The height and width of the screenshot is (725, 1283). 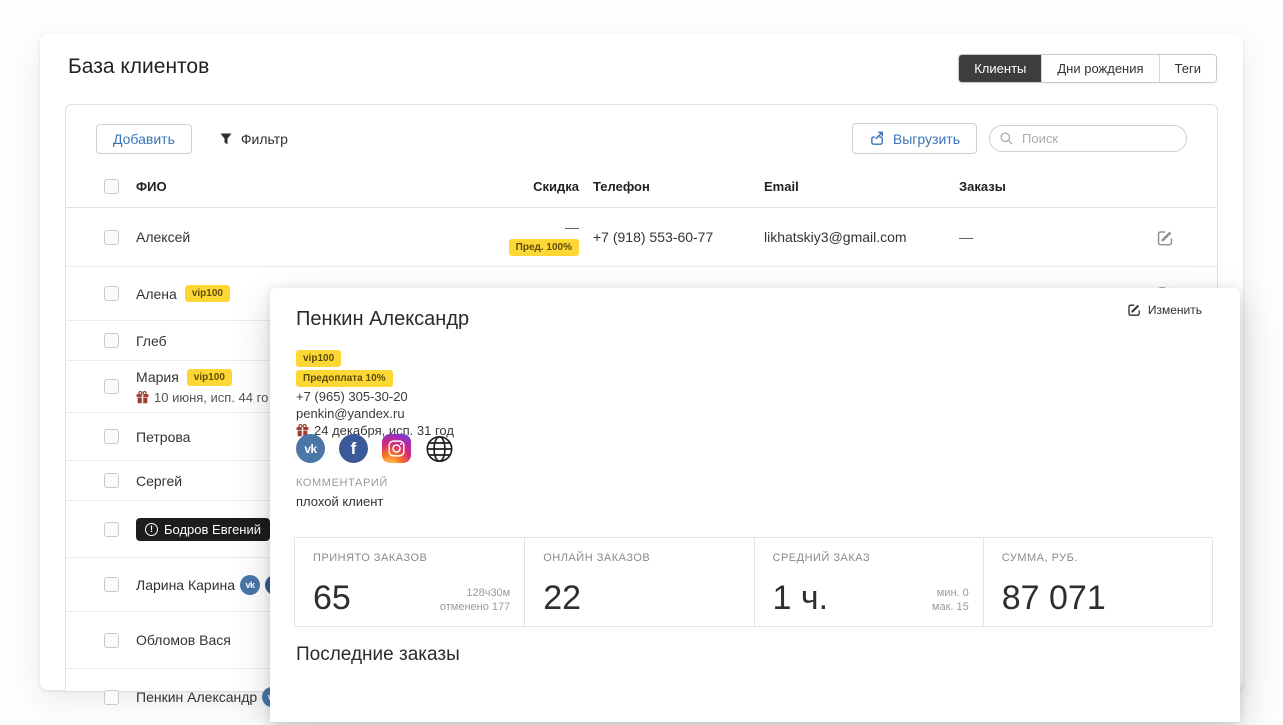 What do you see at coordinates (396, 448) in the screenshot?
I see `instagram-icon` at bounding box center [396, 448].